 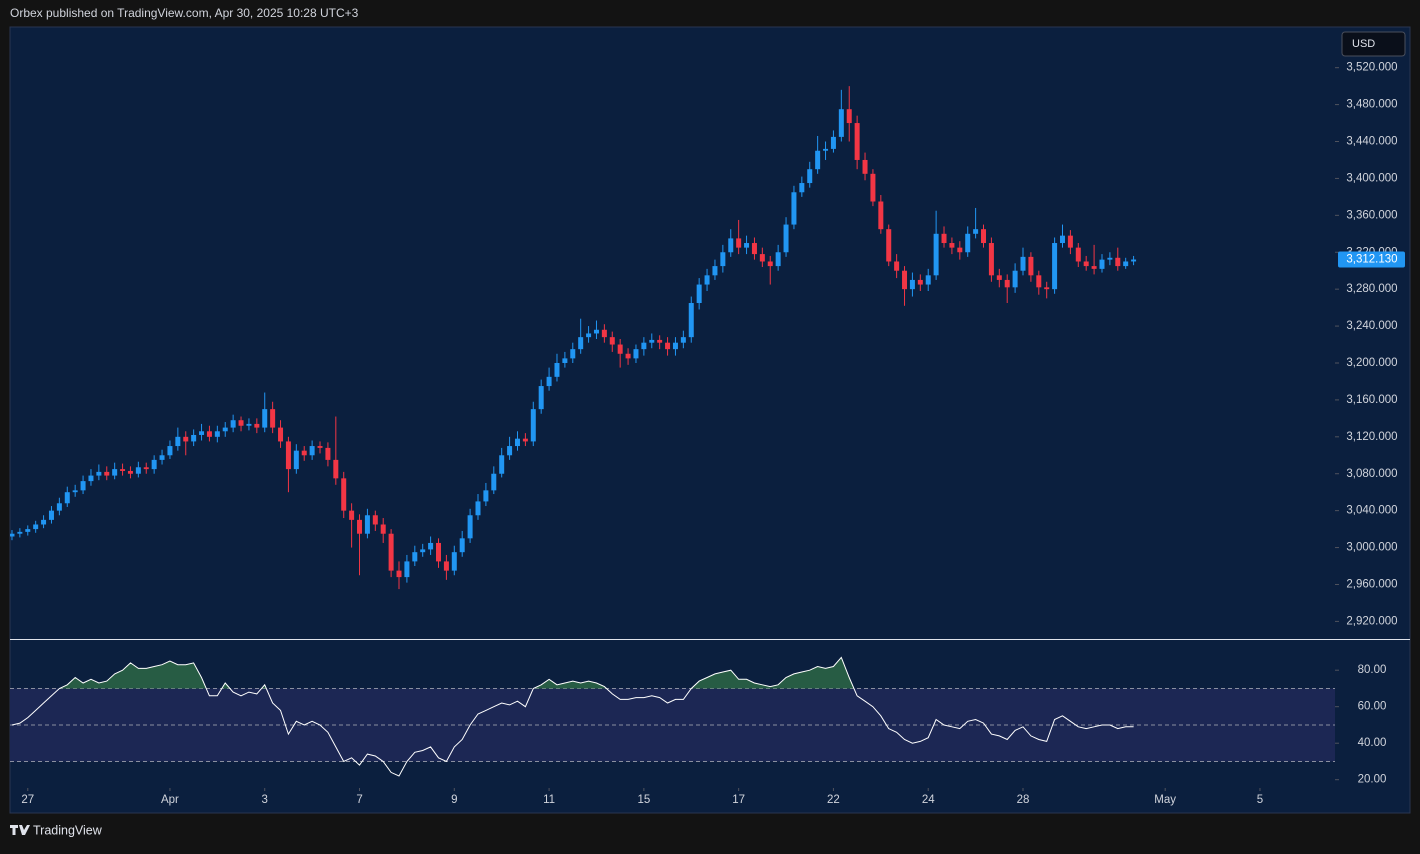 What do you see at coordinates (1371, 215) in the screenshot?
I see `y-tick-label: 3,360.000` at bounding box center [1371, 215].